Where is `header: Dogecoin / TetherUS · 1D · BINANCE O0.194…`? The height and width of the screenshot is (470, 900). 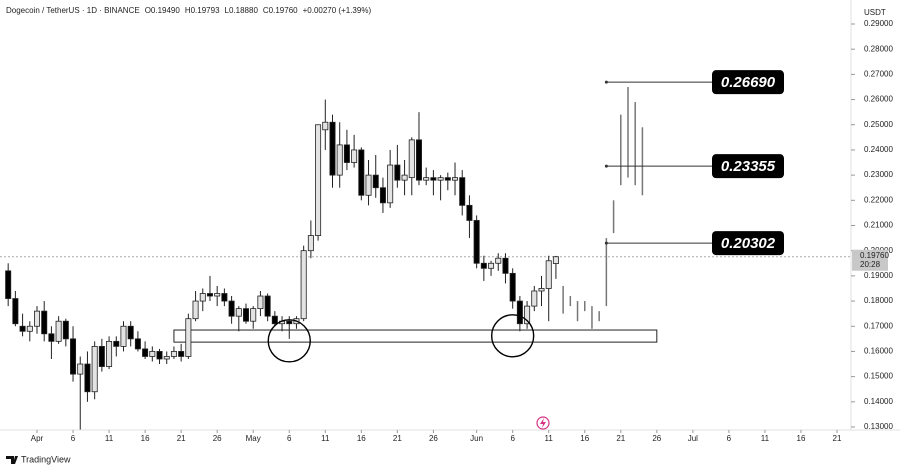
header: Dogecoin / TetherUS · 1D · BINANCE O0.194… is located at coordinates (191, 10).